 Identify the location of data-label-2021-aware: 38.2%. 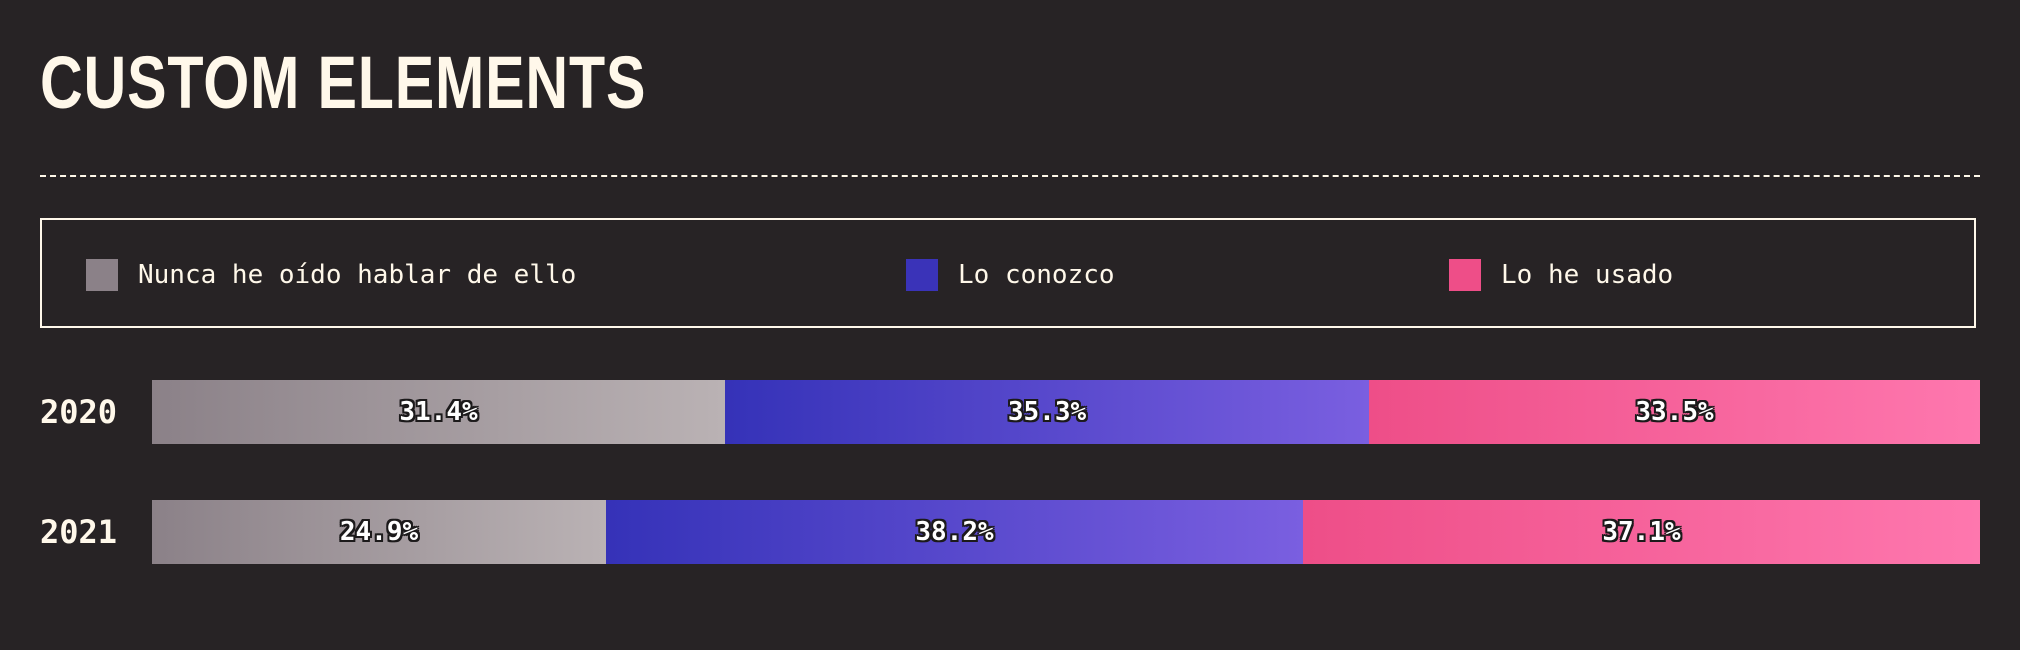
(954, 532).